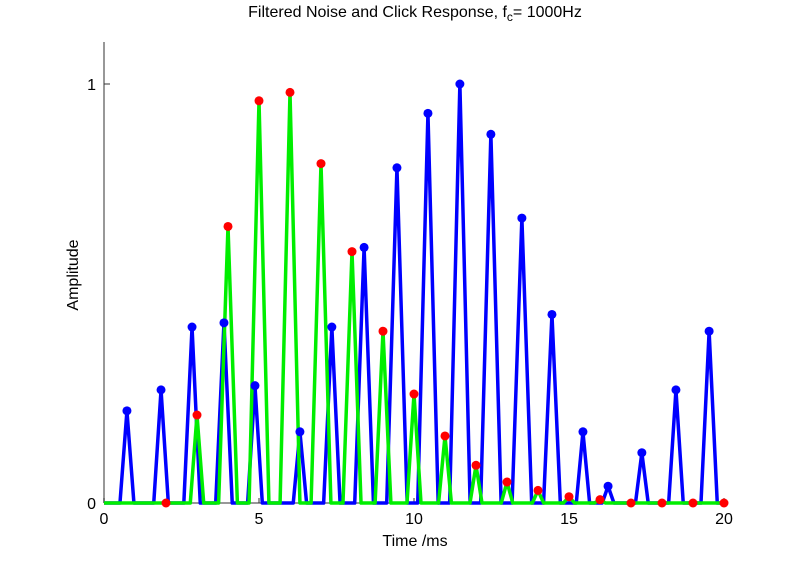 This screenshot has height=565, width=800. What do you see at coordinates (91, 85) in the screenshot?
I see `y-tick-label: 1` at bounding box center [91, 85].